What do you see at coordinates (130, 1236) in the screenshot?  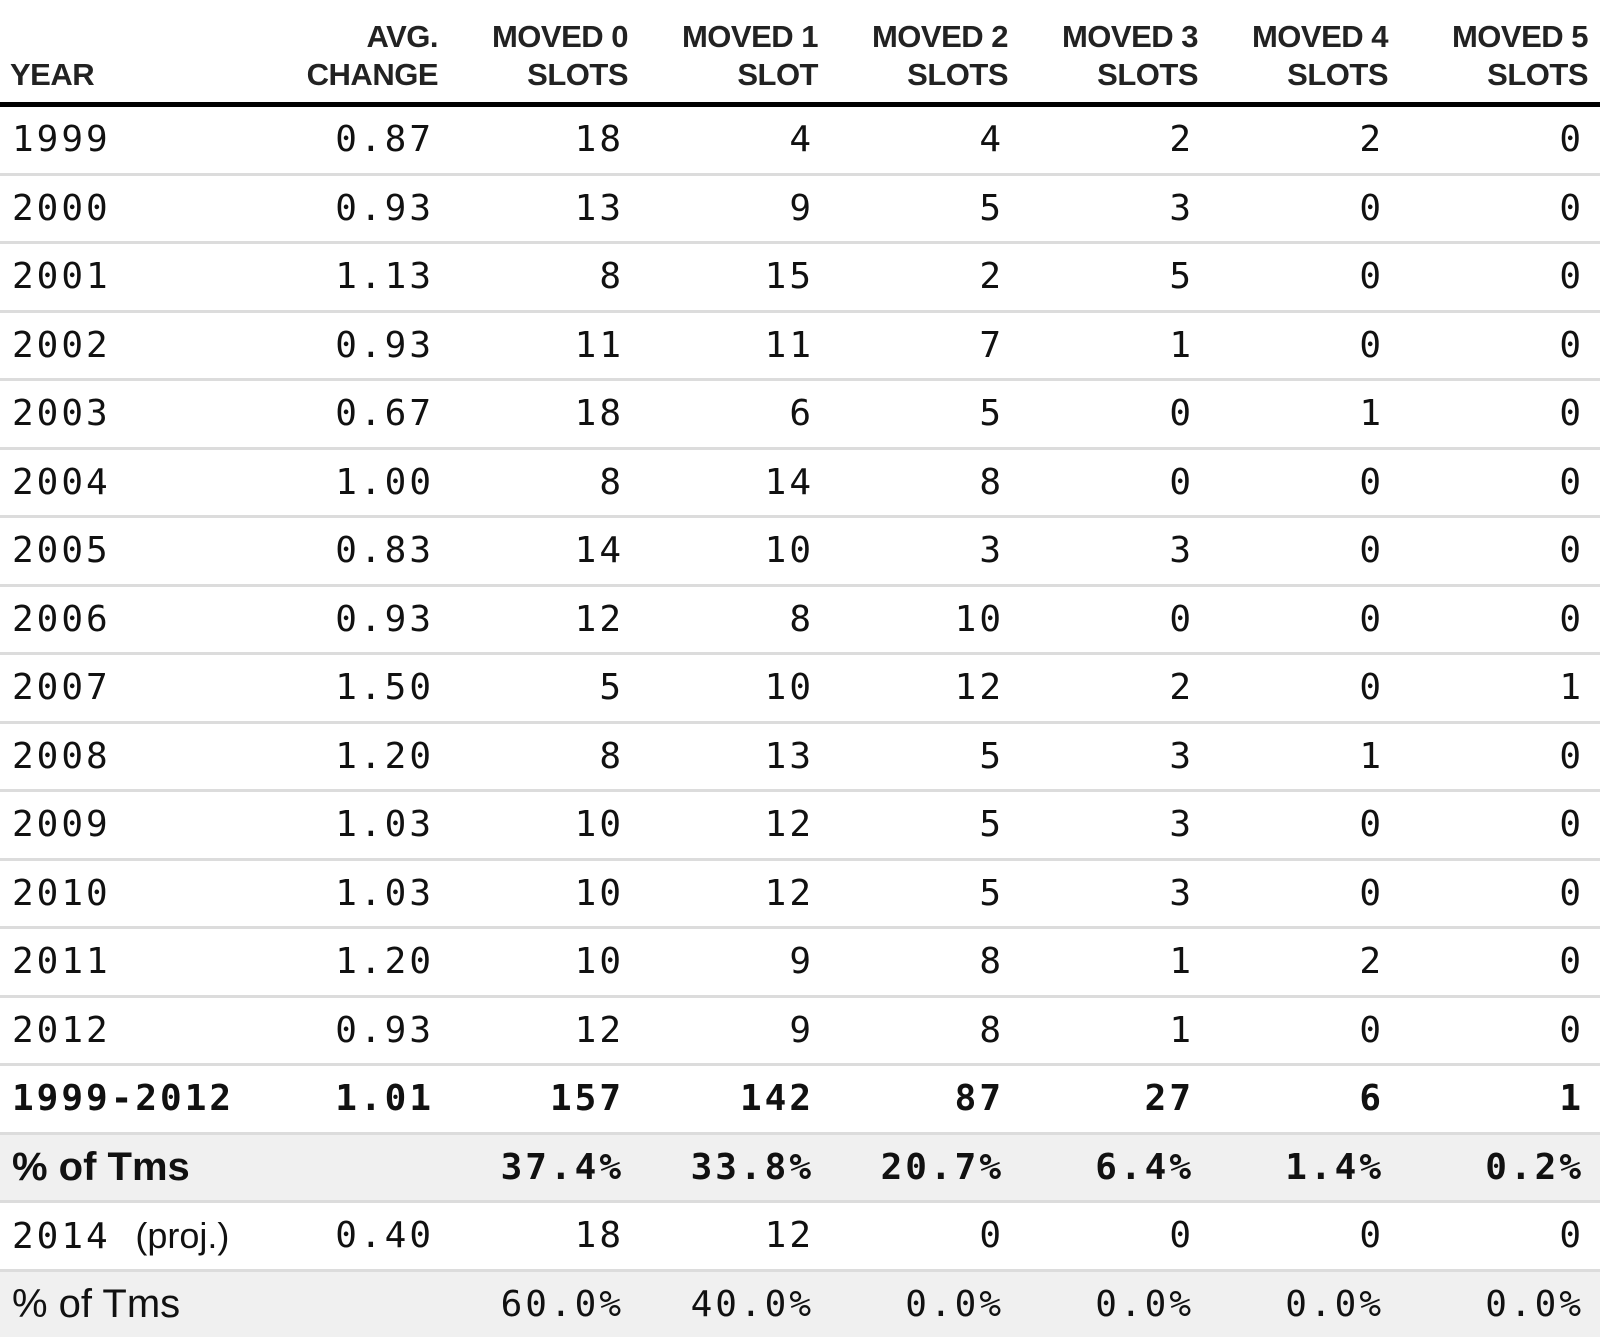 I see `cell-proj-label: 2014 (proj.)` at bounding box center [130, 1236].